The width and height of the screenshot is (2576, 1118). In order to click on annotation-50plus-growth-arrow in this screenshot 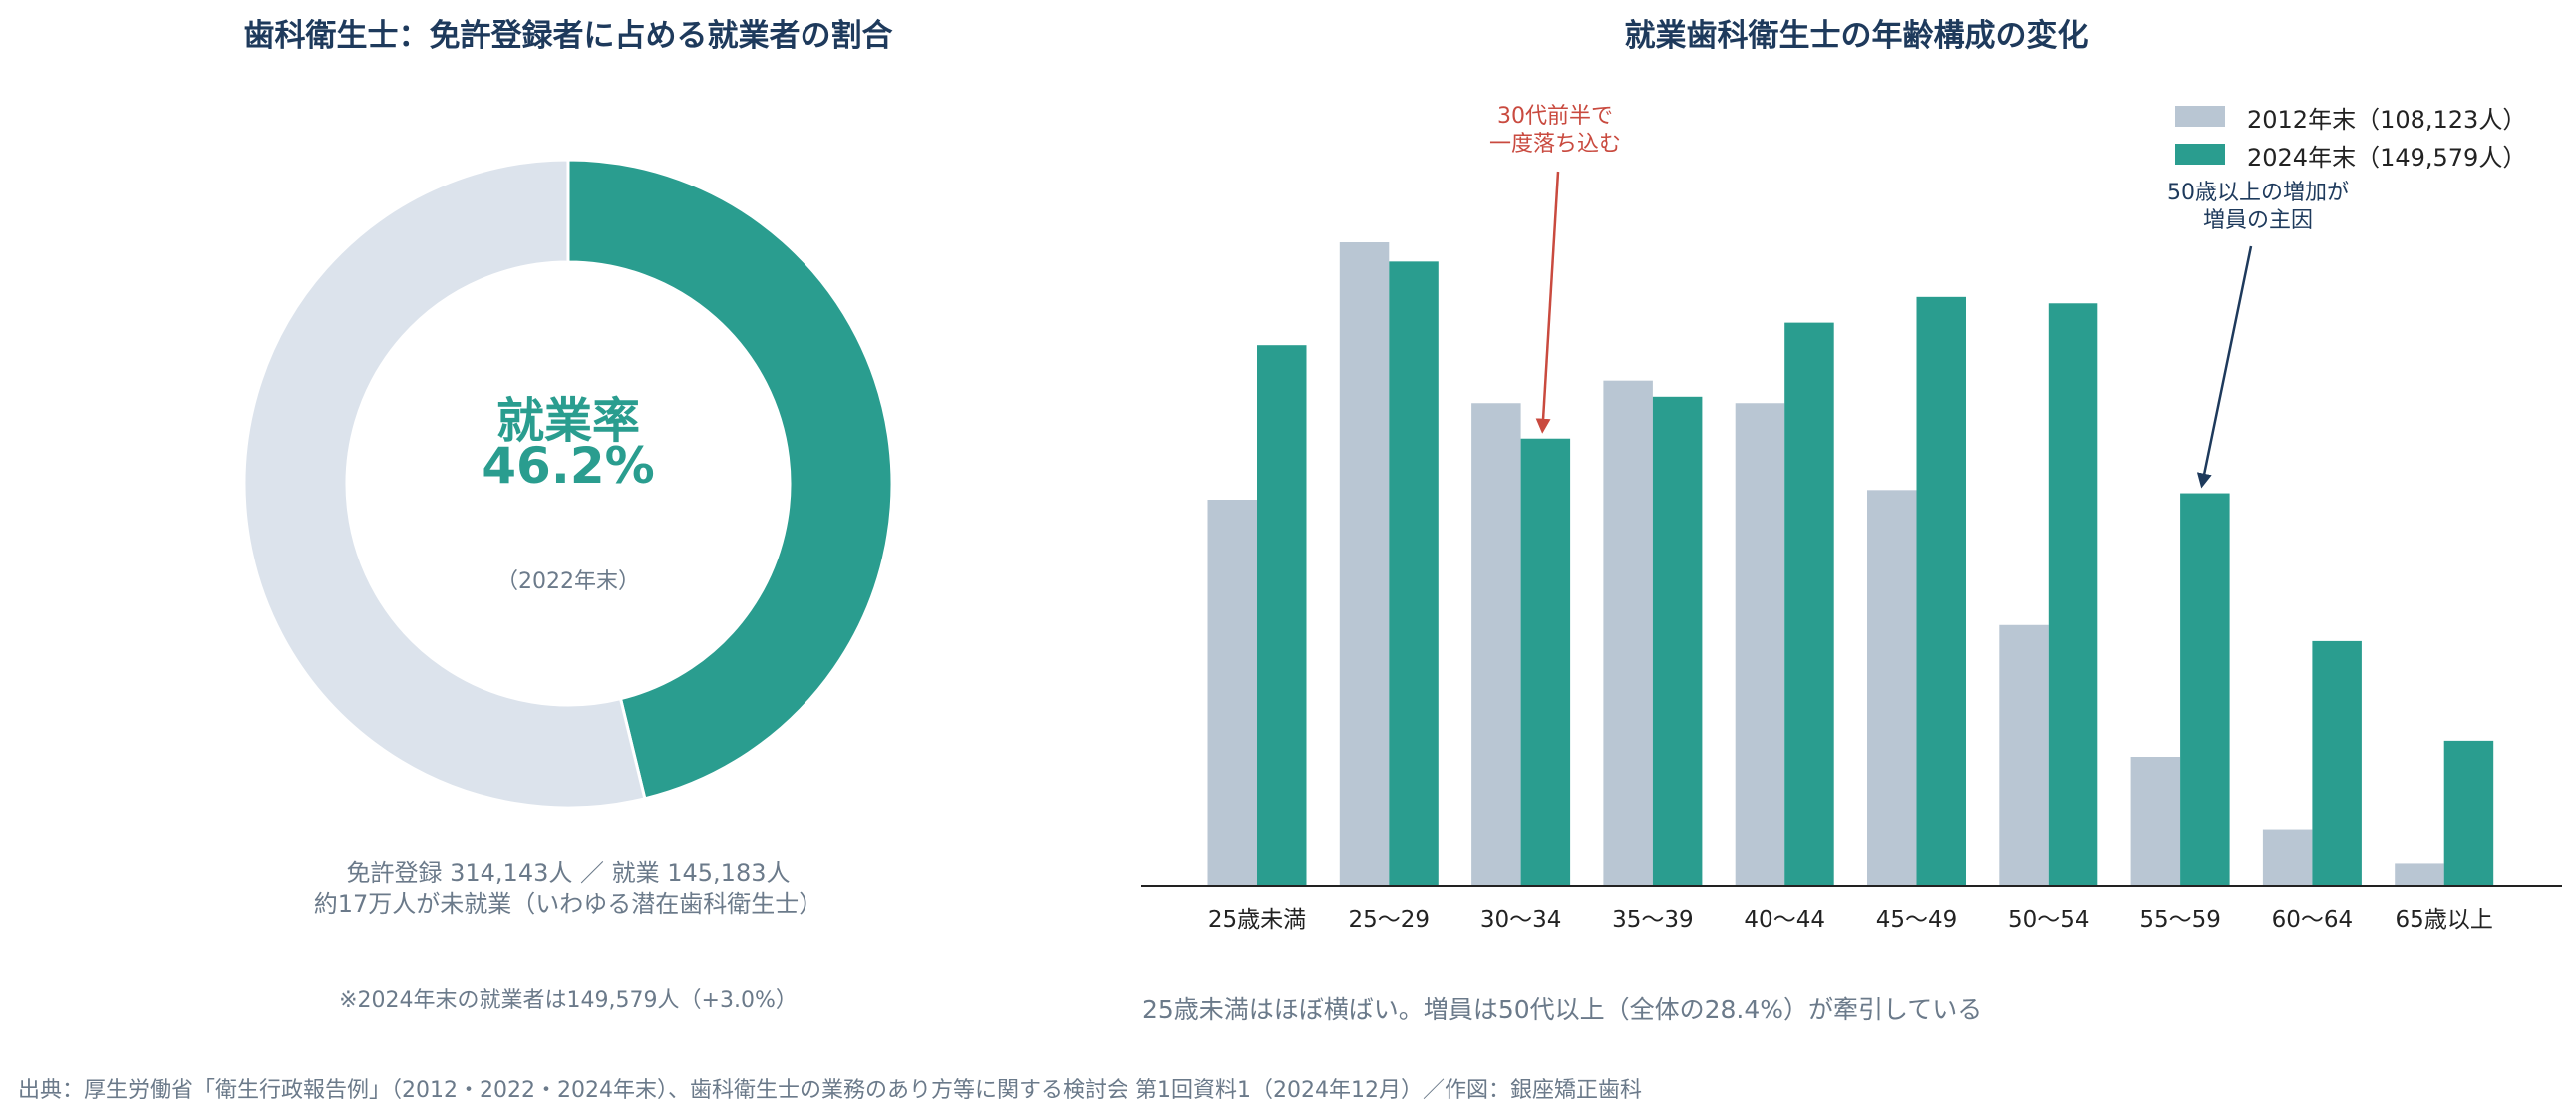, I will do `click(2224, 367)`.